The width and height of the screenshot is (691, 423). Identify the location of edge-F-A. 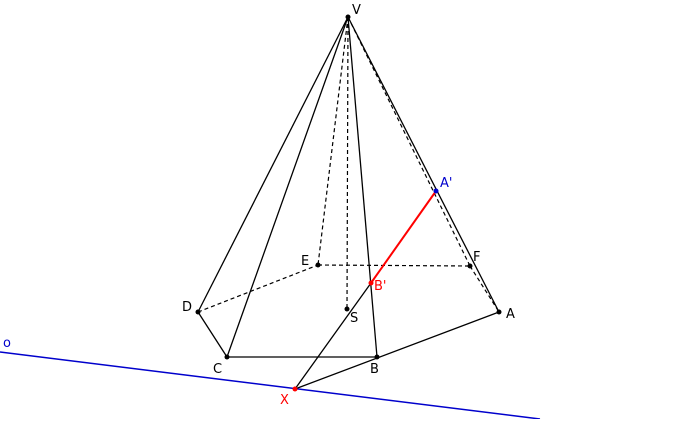
(484, 289).